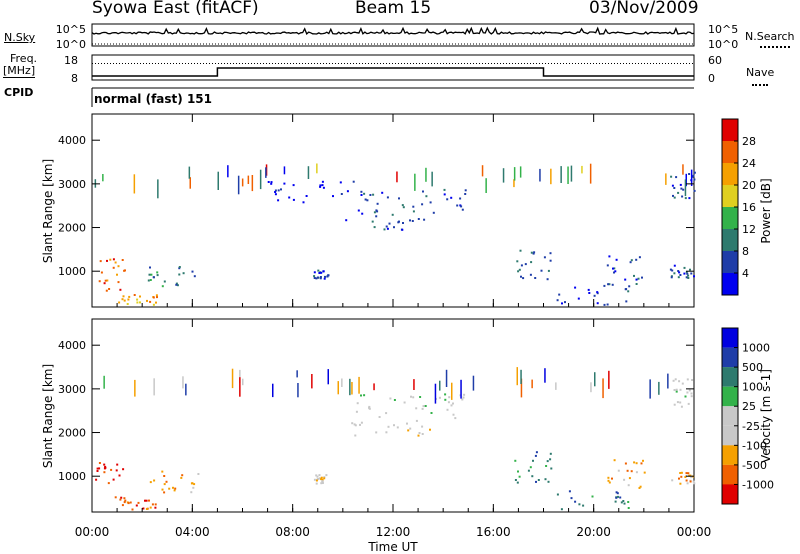 The height and width of the screenshot is (554, 800). Describe the element at coordinates (393, 532) in the screenshot. I see `time-tick-label: 12:00` at that location.